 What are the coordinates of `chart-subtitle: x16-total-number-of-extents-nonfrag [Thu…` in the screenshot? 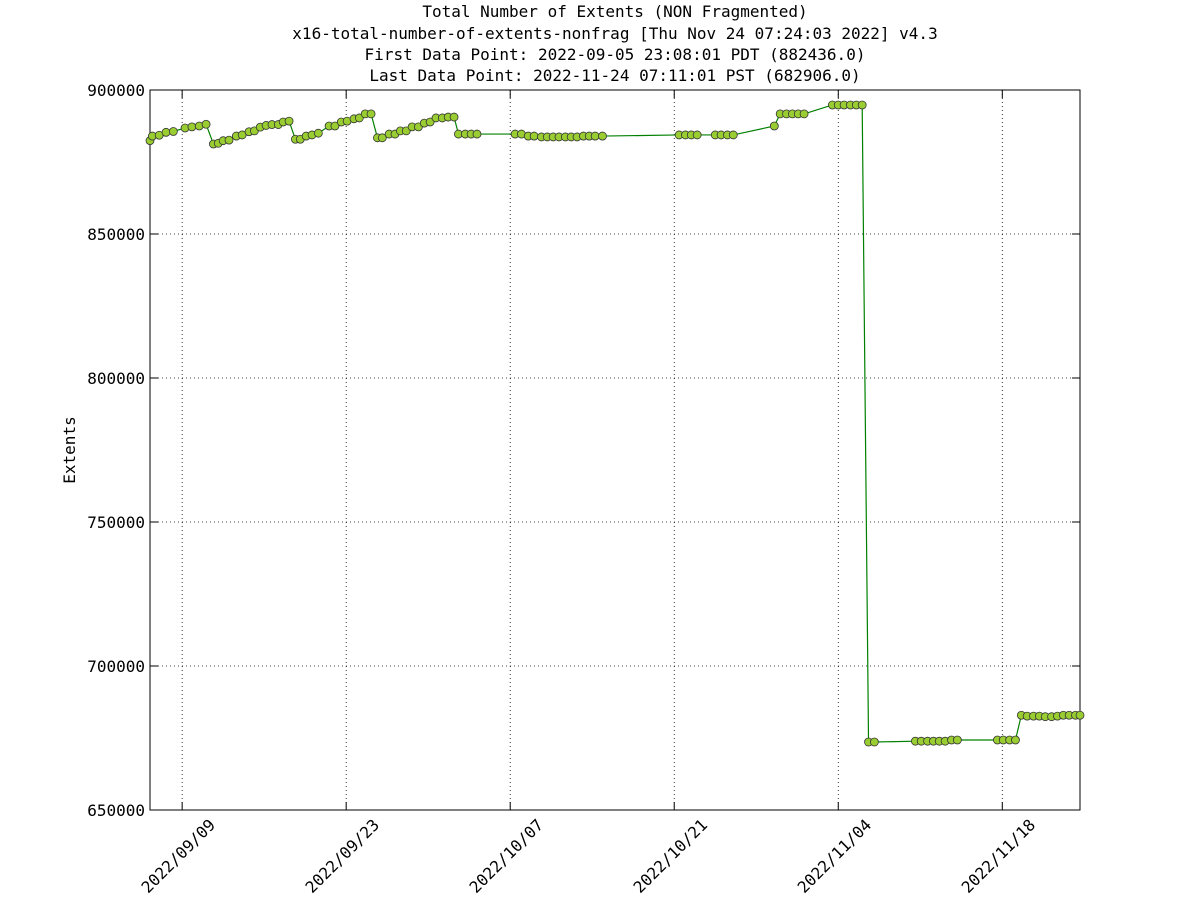 It's located at (614, 33).